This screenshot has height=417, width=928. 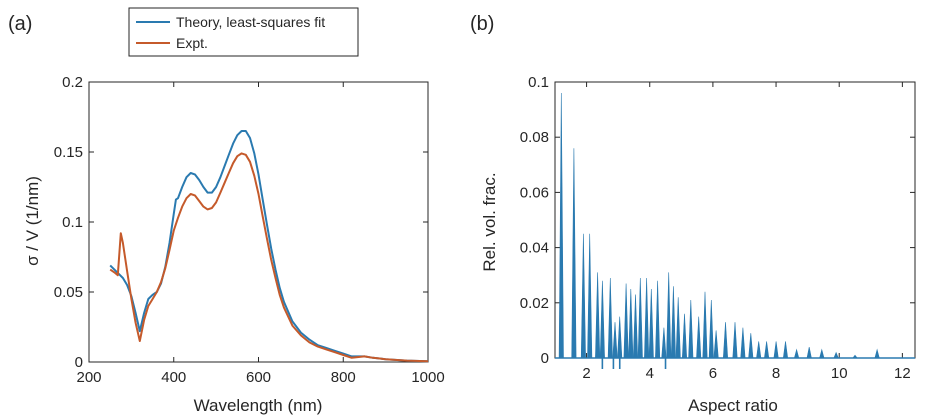 I want to click on panel-a-x-tick-label: 400, so click(x=173, y=377).